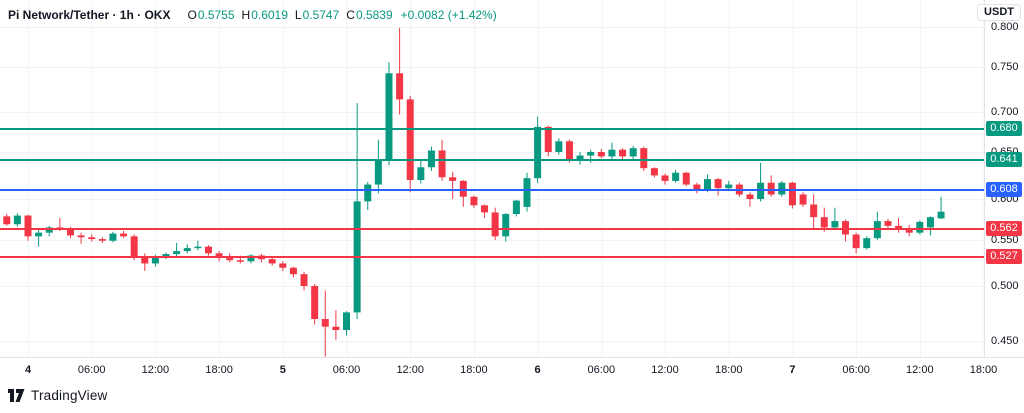  Describe the element at coordinates (246, 15) in the screenshot. I see `ohlc-letter: H` at that location.